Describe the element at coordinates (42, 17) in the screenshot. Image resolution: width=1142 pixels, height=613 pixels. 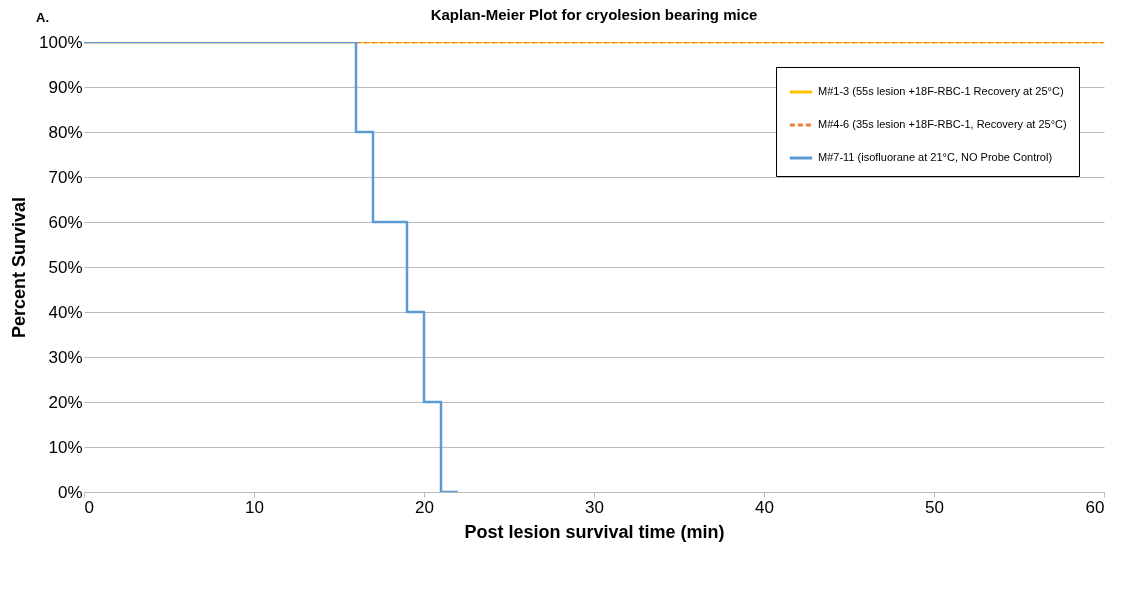
I see `text: A.` at that location.